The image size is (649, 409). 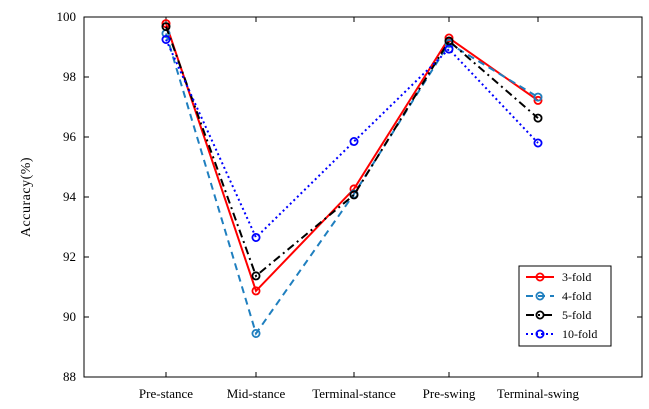 What do you see at coordinates (69, 256) in the screenshot?
I see `y-tick-label: 92` at bounding box center [69, 256].